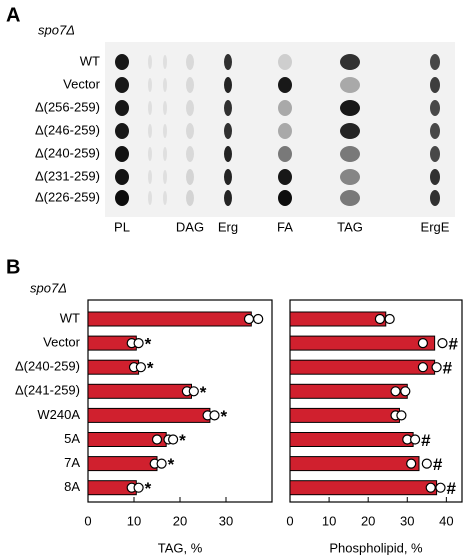 Image resolution: width=474 pixels, height=560 pixels. I want to click on x-tick-label: 0, so click(87, 520).